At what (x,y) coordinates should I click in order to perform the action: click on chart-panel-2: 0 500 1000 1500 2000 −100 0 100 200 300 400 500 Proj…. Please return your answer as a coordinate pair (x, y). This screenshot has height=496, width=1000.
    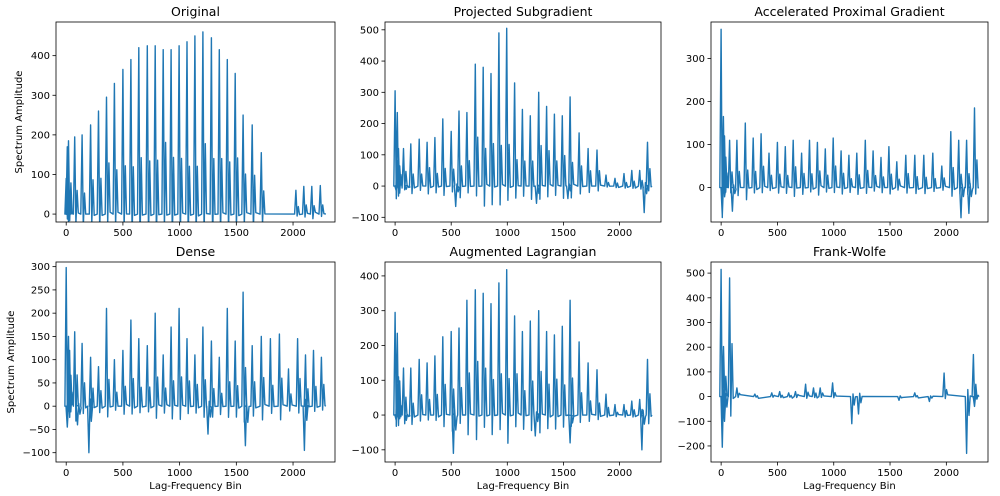
    Looking at the image, I should click on (507, 121).